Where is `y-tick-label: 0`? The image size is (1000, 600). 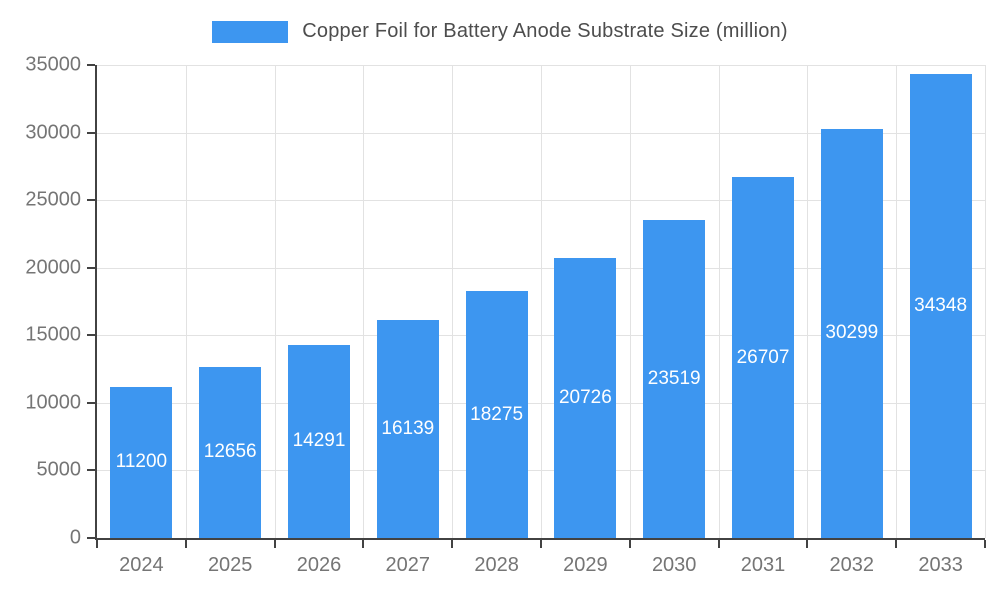
y-tick-label: 0 is located at coordinates (75, 537).